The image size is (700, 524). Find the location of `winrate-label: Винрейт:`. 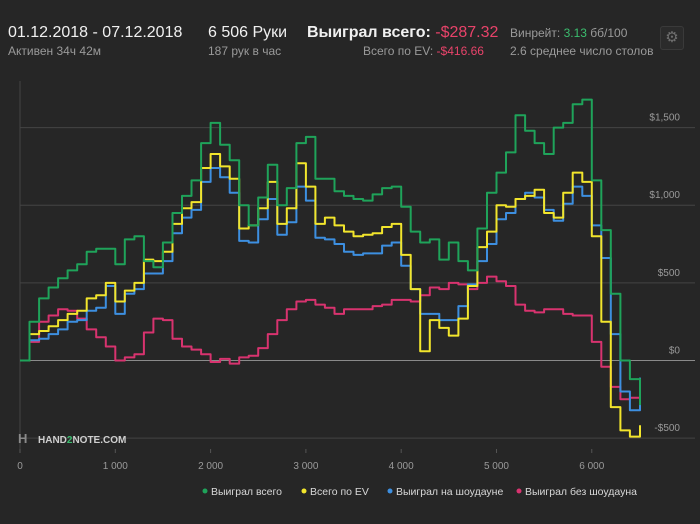

winrate-label: Винрейт: is located at coordinates (535, 33).